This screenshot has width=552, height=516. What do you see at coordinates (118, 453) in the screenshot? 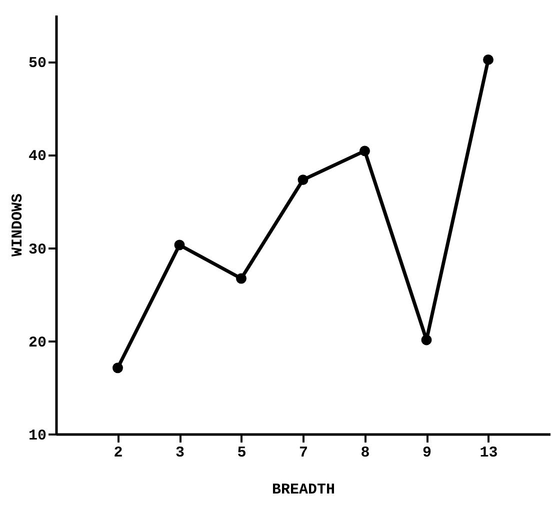
I see `x-tick-label: 2` at bounding box center [118, 453].